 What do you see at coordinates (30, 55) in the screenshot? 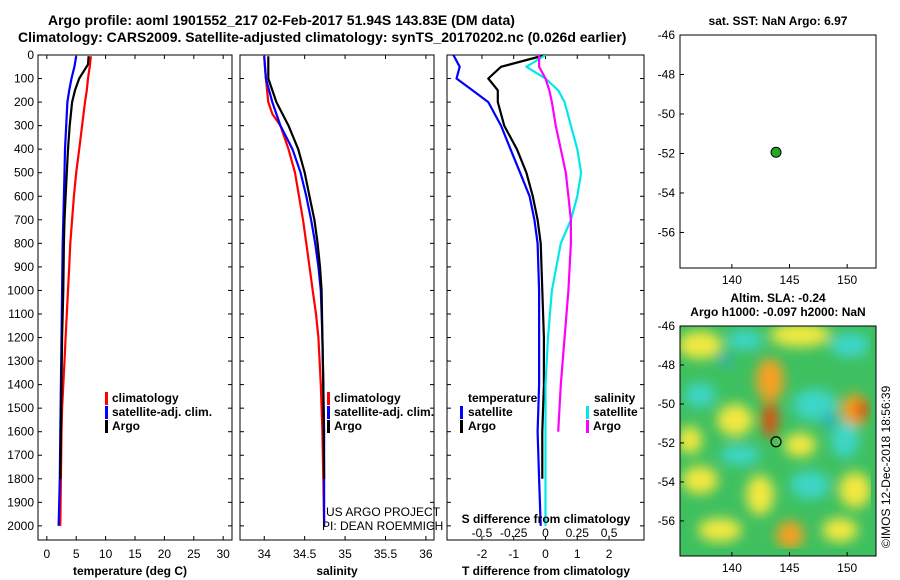
I see `y-tick-label: 0` at bounding box center [30, 55].